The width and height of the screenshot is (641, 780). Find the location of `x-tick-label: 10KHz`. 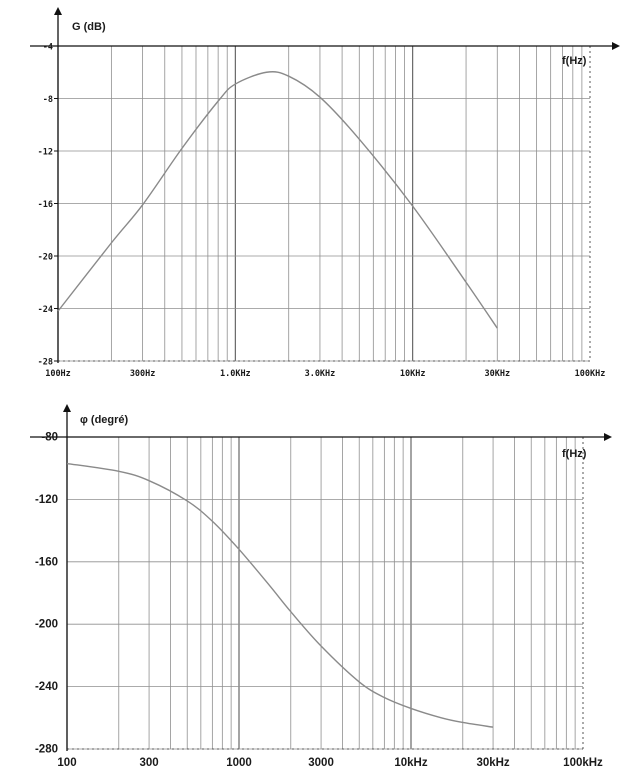

x-tick-label: 10KHz is located at coordinates (413, 374).